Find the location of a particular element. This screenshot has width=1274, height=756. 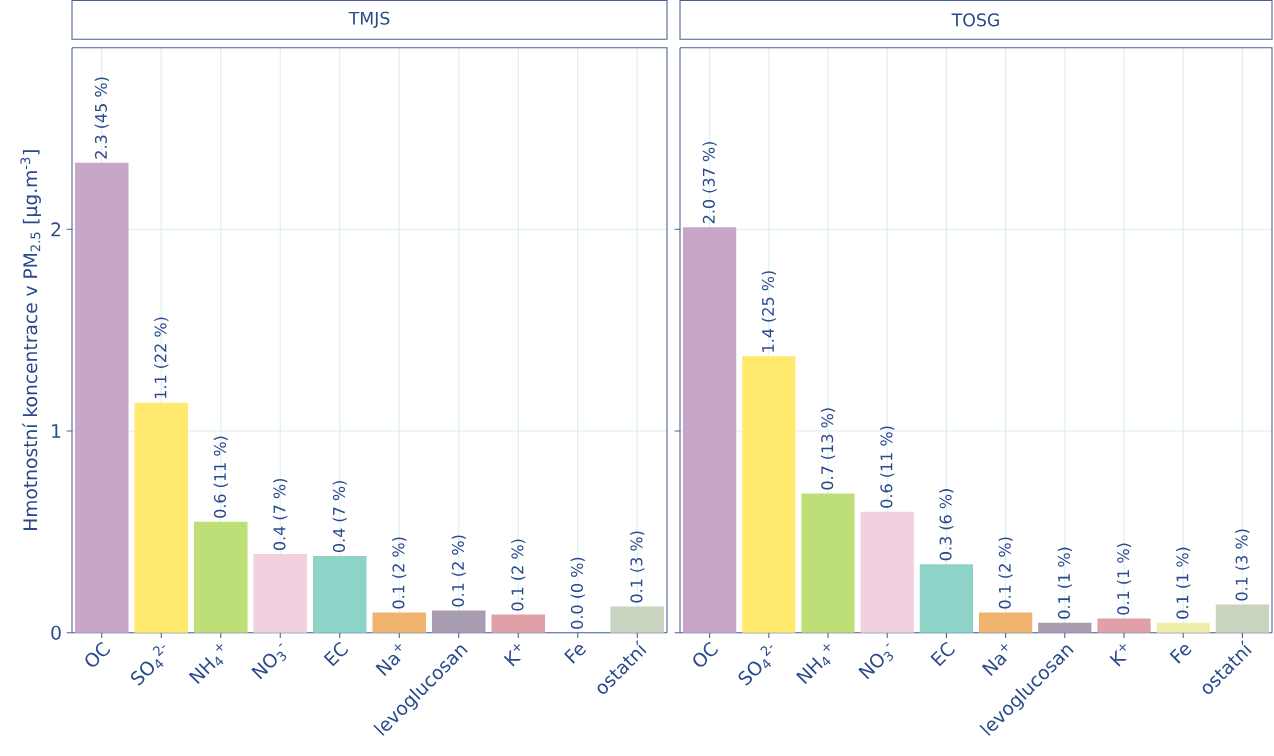

y-axis-title: Hmotnostní koncentrace v PM$_{2.5}$ [µg.m$^{-3}$] is located at coordinates (30, 340).